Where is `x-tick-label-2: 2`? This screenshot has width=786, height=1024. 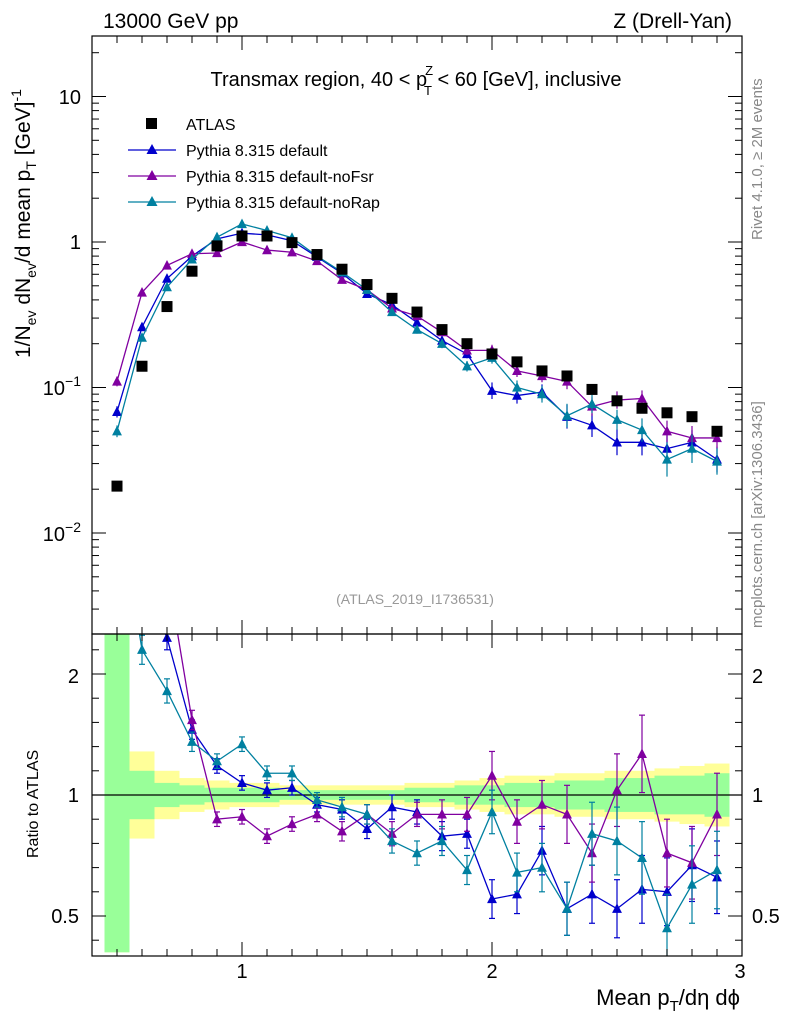
x-tick-label-2: 2 is located at coordinates (491, 972).